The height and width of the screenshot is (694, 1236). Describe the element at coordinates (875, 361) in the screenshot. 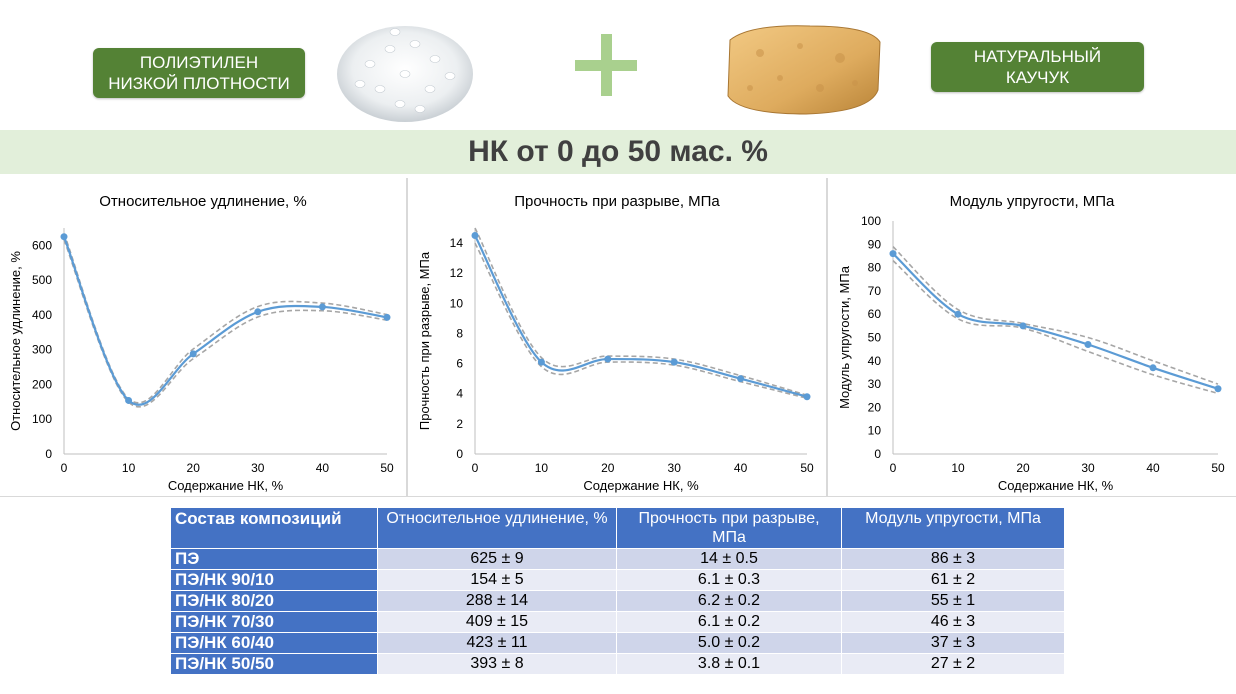

I see `y-tick-label: 40` at that location.